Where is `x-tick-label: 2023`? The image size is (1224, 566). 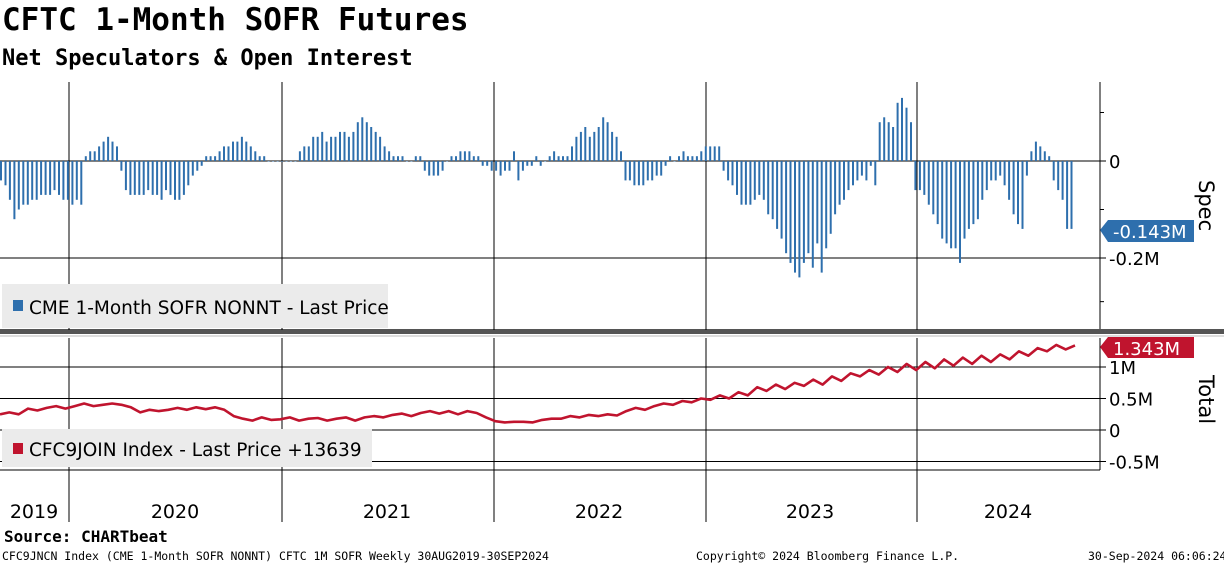
x-tick-label: 2023 is located at coordinates (810, 512).